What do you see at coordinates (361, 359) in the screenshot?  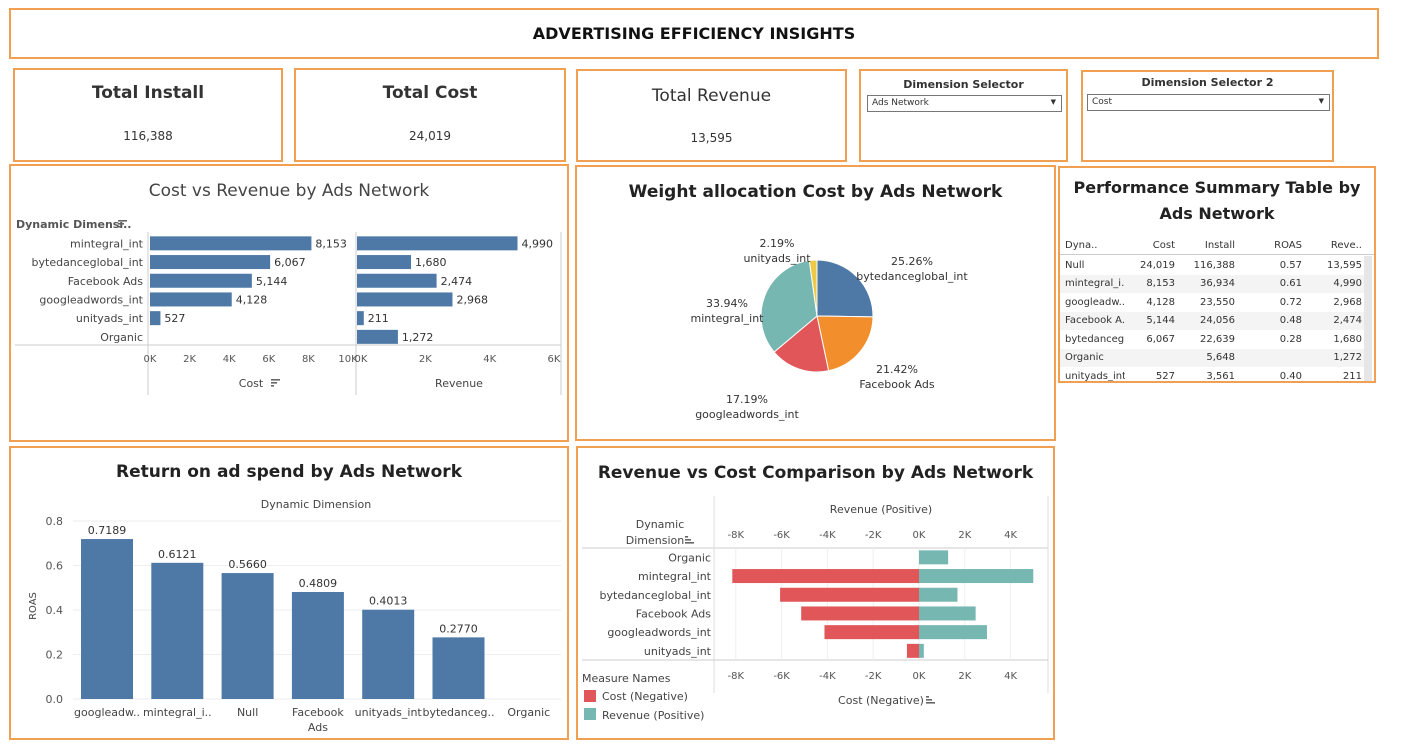 I see `revenue-tick-label: 0K` at bounding box center [361, 359].